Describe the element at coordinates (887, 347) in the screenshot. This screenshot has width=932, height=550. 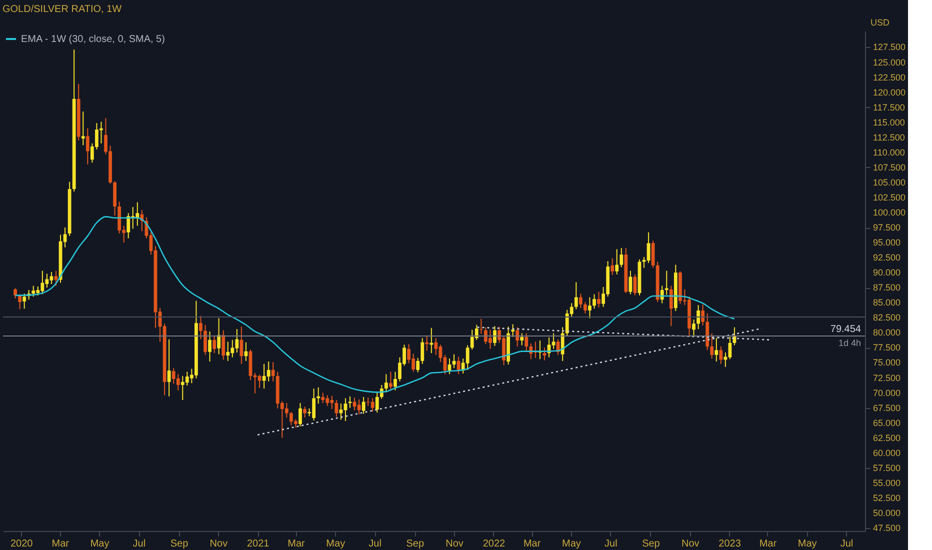
I see `y-tick-label: 77.500` at that location.